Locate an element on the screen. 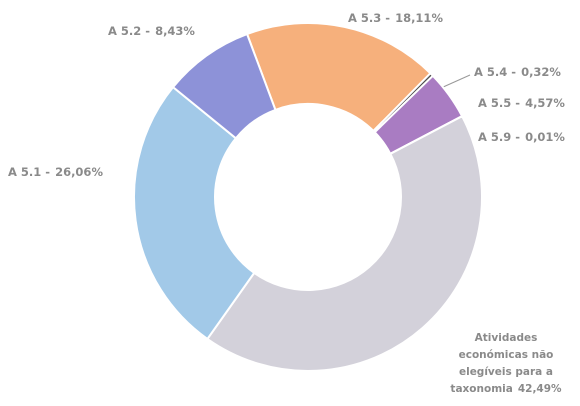  category-label: A 5.5 - is located at coordinates (499, 103).